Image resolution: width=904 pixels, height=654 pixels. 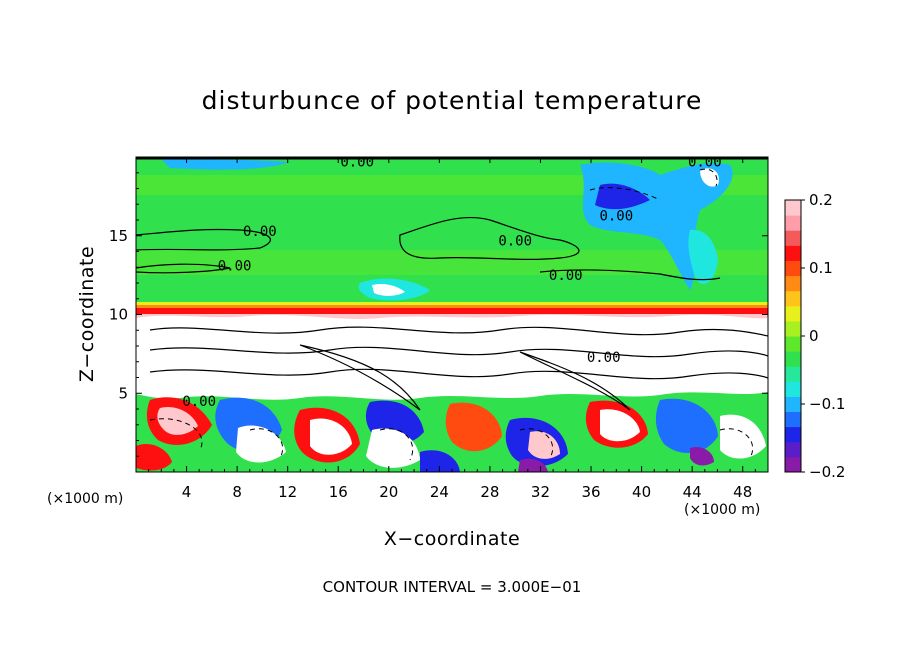 I want to click on x-unit-label-right: (×1000 m), so click(x=722, y=510).